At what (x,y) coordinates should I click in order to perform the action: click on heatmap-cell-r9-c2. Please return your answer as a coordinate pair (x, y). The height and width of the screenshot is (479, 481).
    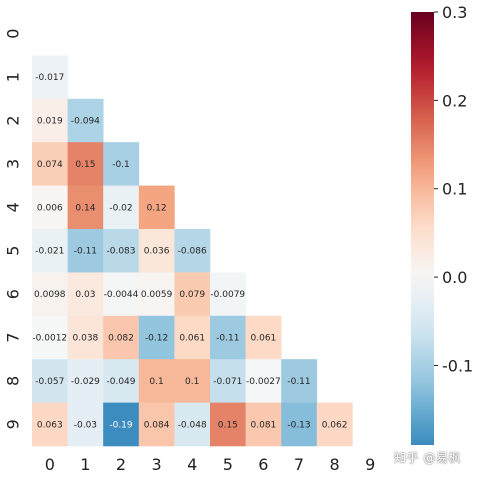
    Looking at the image, I should click on (121, 424).